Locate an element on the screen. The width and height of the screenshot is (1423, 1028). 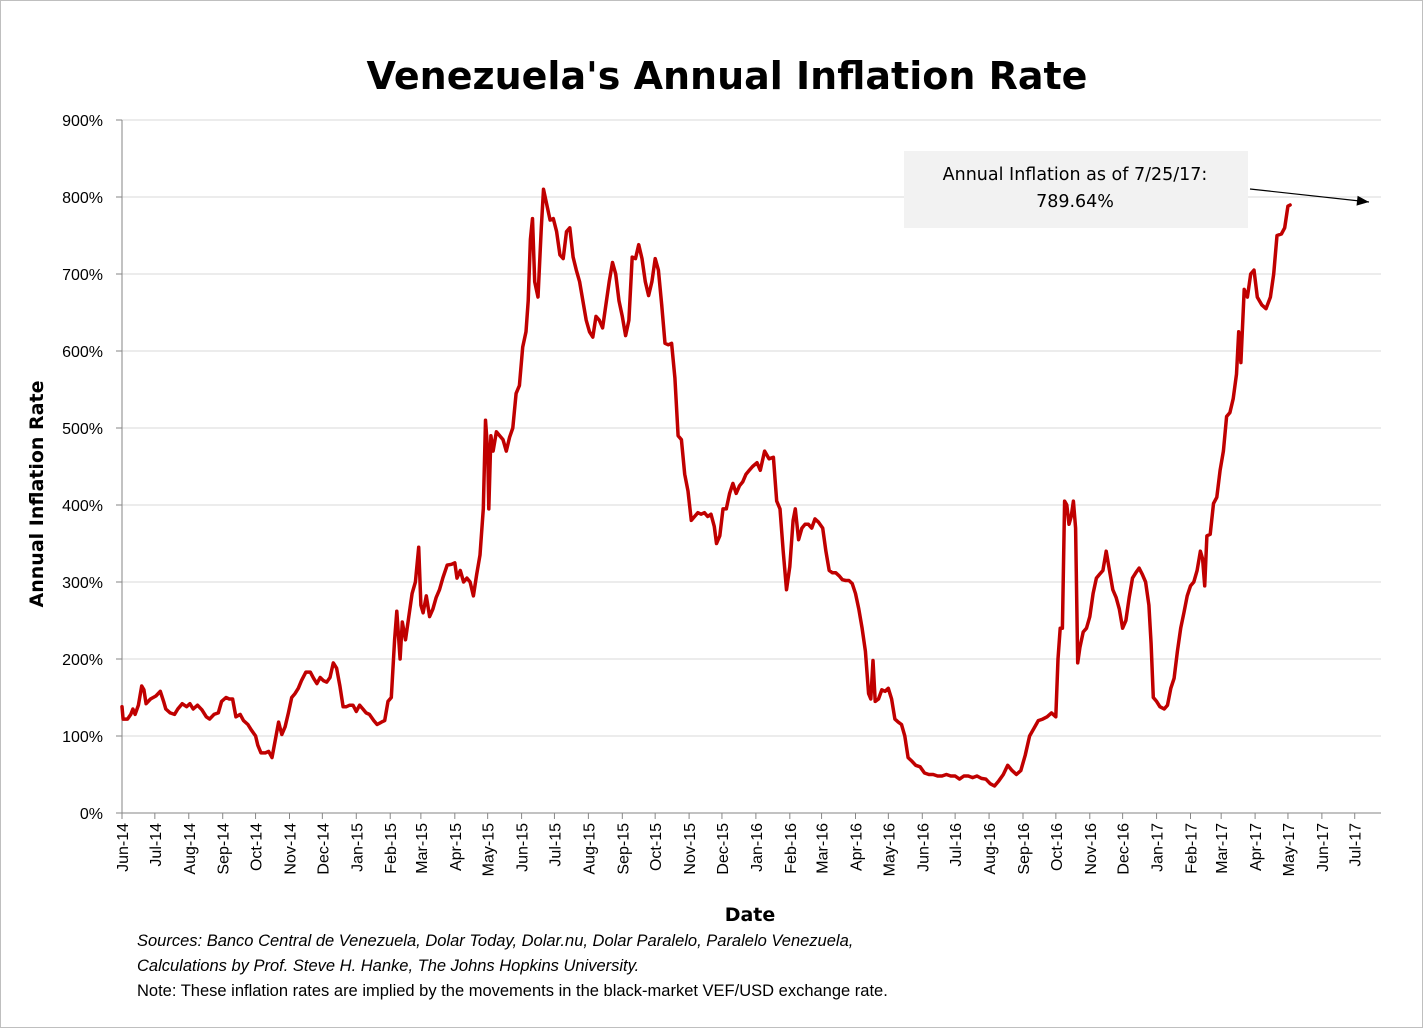
x-tick-label: Jul-15 is located at coordinates (555, 845).